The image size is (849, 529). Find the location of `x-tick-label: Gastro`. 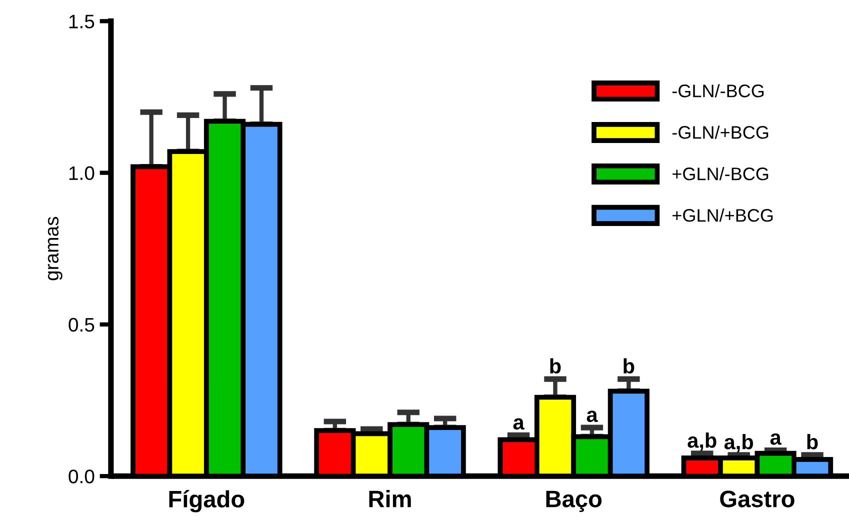

x-tick-label: Gastro is located at coordinates (757, 499).